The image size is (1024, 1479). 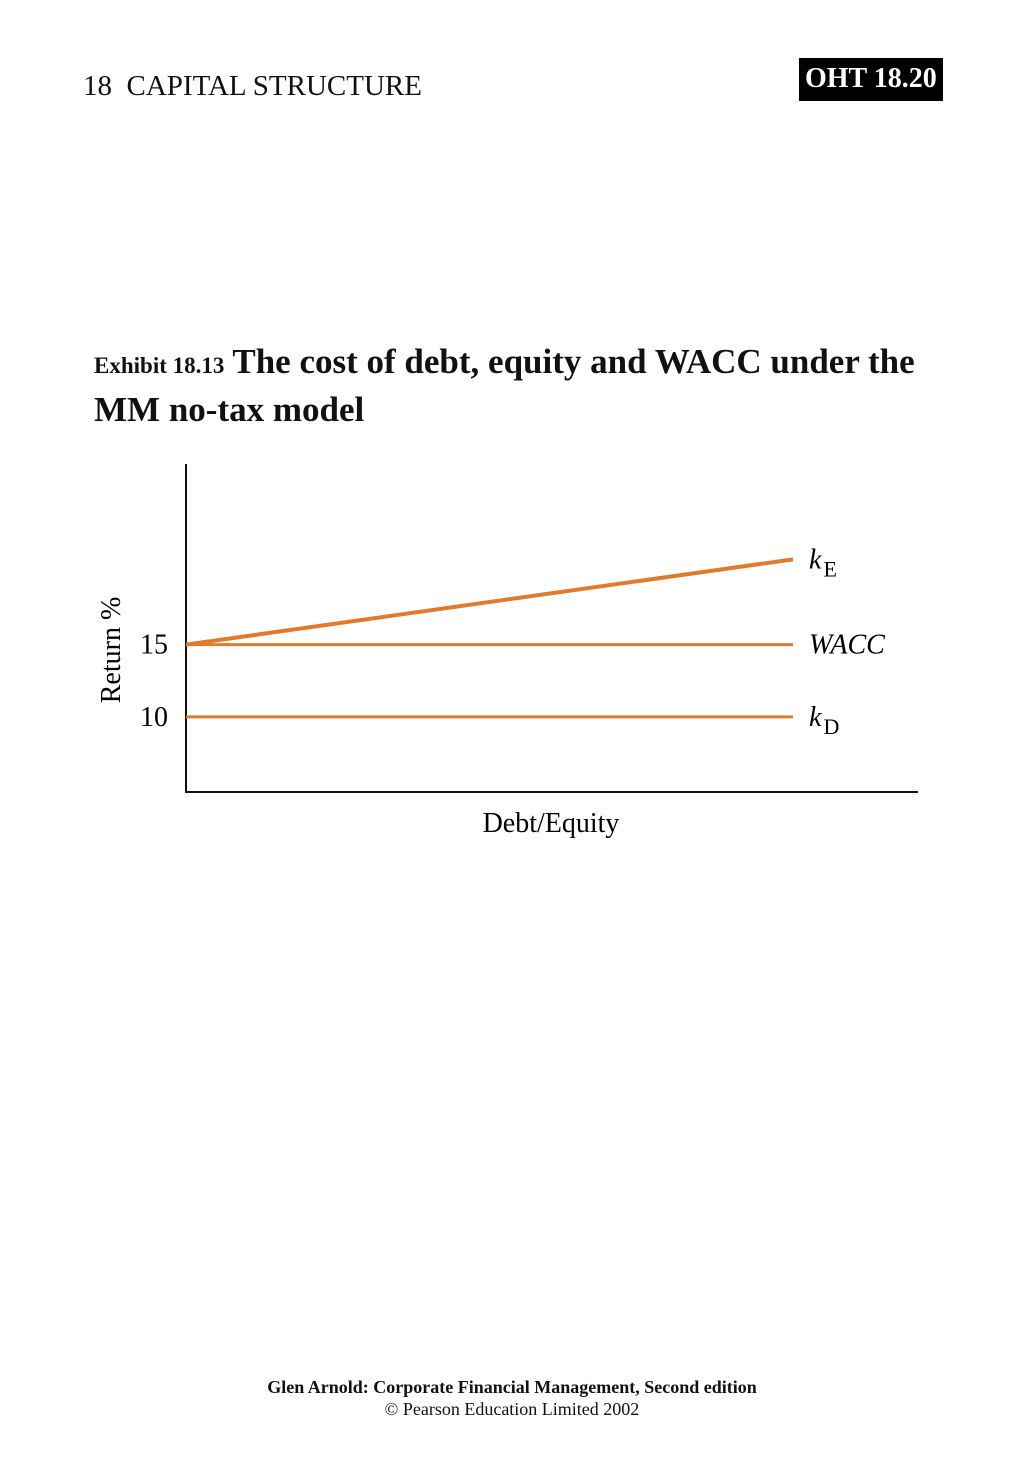 I want to click on exhibit-number: Exhibit 18.13, so click(x=159, y=365).